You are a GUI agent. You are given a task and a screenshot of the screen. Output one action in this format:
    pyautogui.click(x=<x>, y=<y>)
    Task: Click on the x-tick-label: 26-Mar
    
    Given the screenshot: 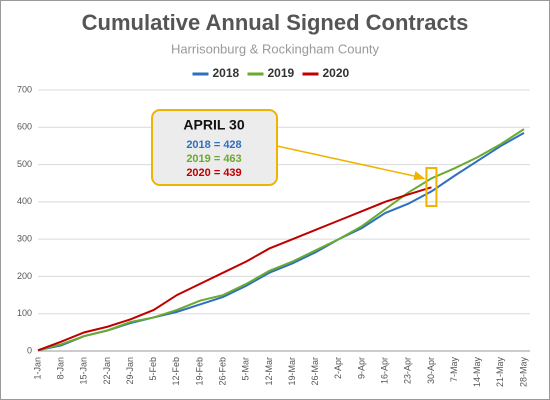 What is the action you would take?
    pyautogui.click(x=315, y=371)
    